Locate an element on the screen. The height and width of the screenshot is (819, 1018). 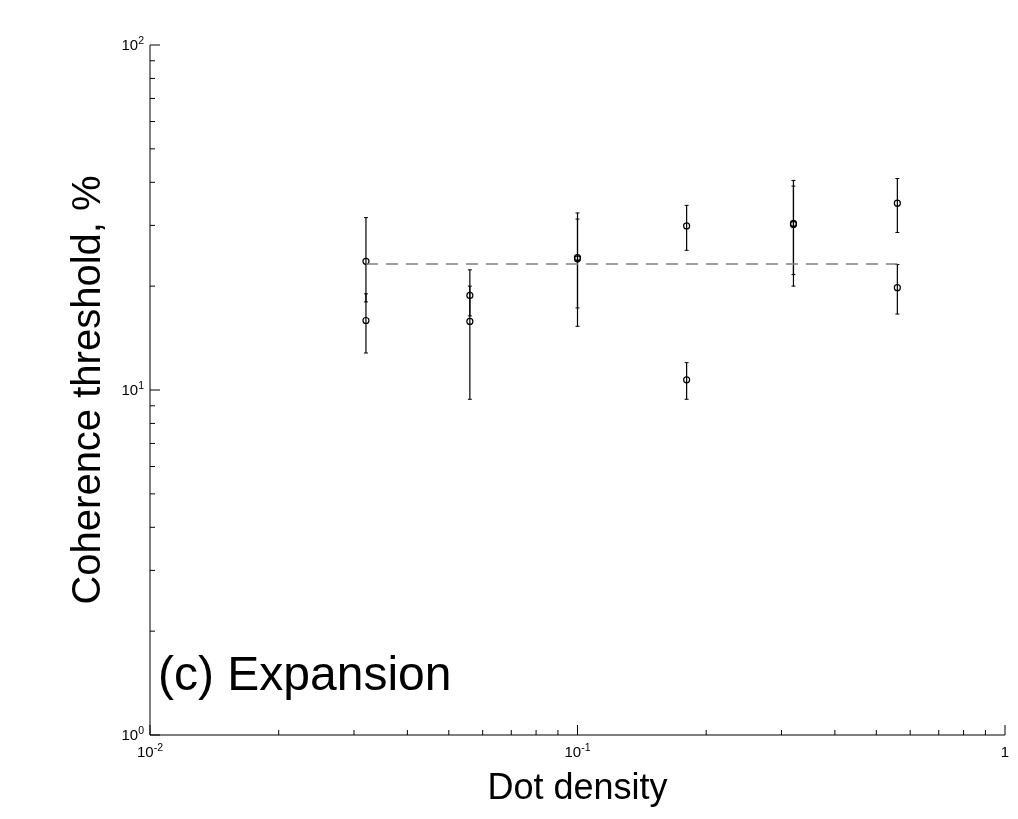
x-tick-label: 10$^{-2}$ is located at coordinates (150, 750).